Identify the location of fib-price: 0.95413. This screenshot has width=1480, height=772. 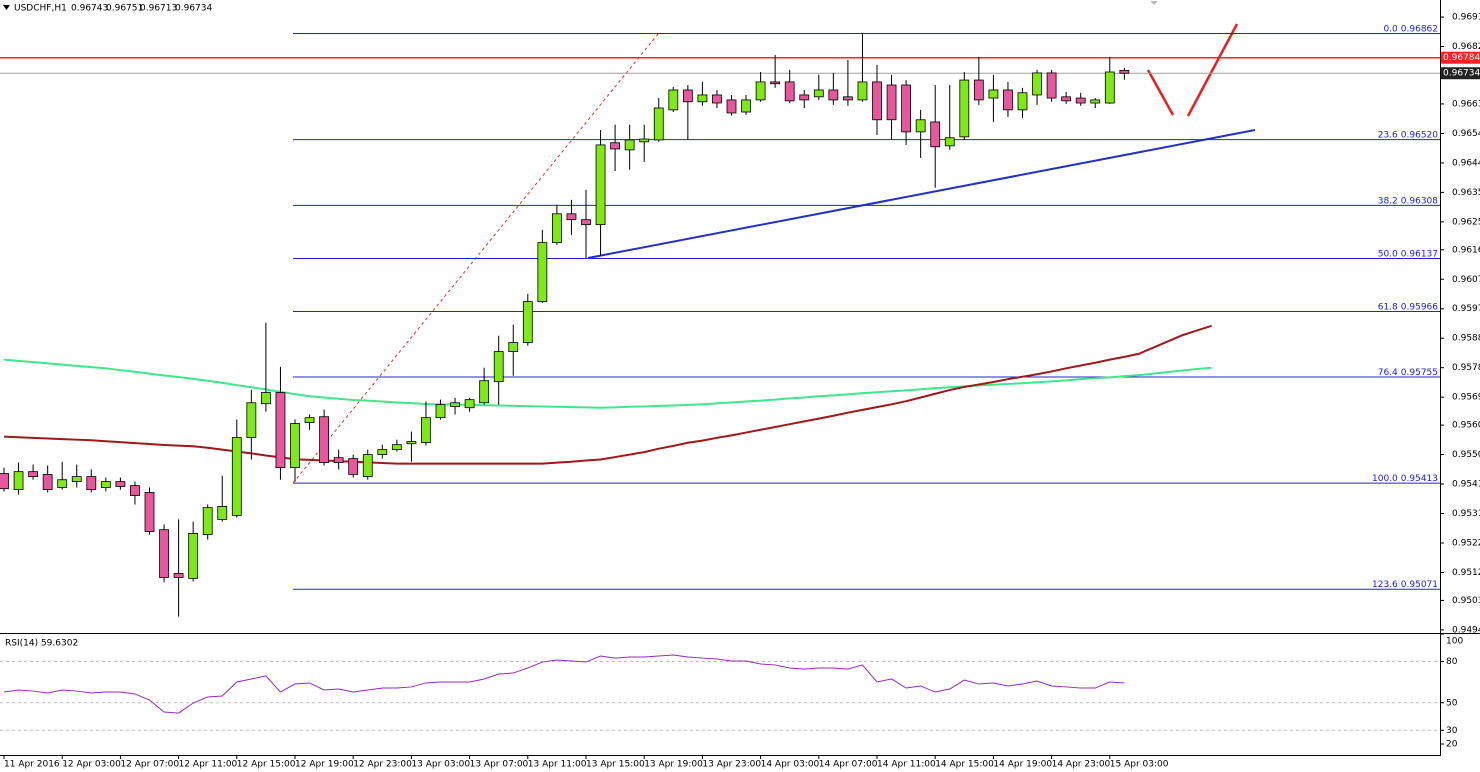
(1419, 479).